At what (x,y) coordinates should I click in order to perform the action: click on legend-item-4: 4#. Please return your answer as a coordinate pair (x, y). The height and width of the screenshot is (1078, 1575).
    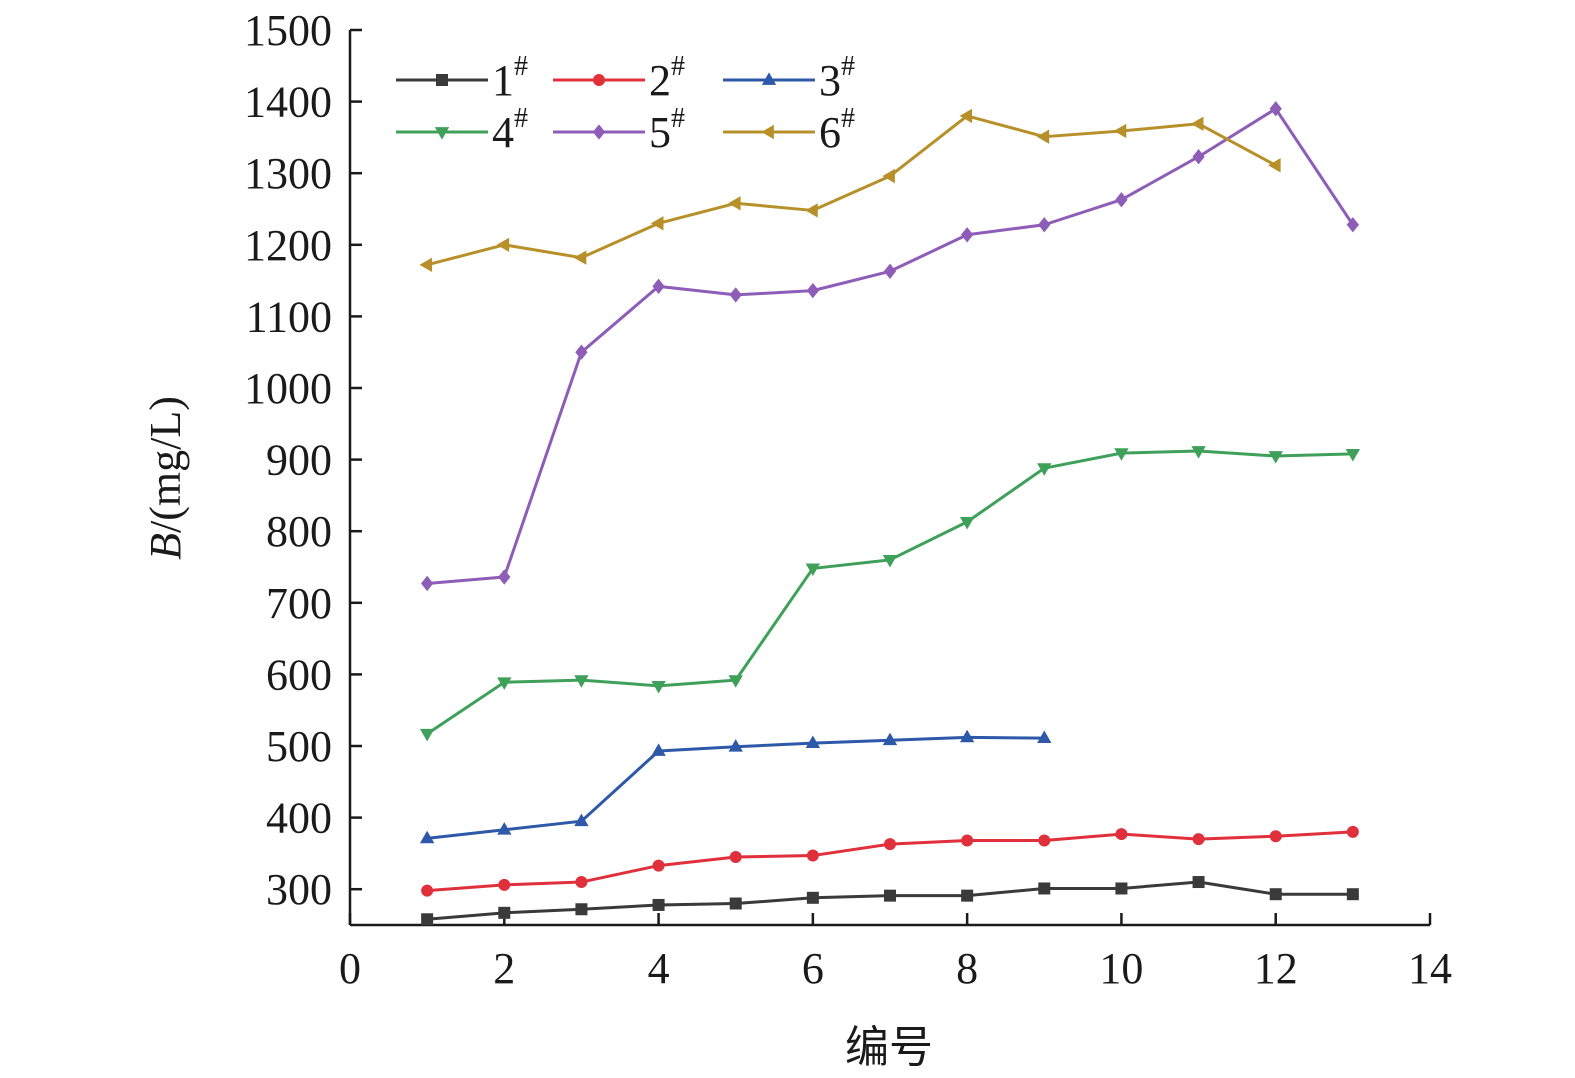
    Looking at the image, I should click on (462, 130).